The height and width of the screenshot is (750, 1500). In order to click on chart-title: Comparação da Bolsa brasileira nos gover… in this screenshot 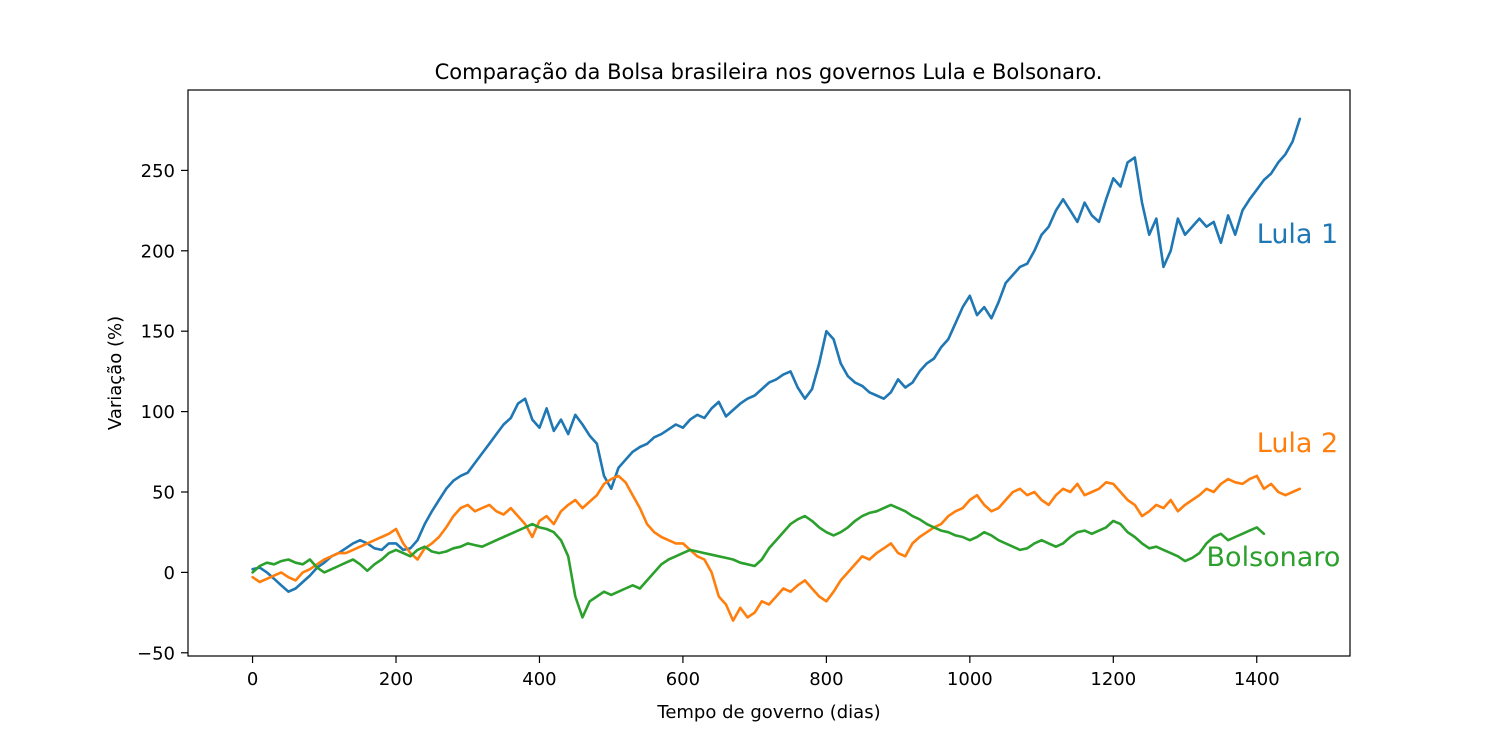, I will do `click(769, 72)`.